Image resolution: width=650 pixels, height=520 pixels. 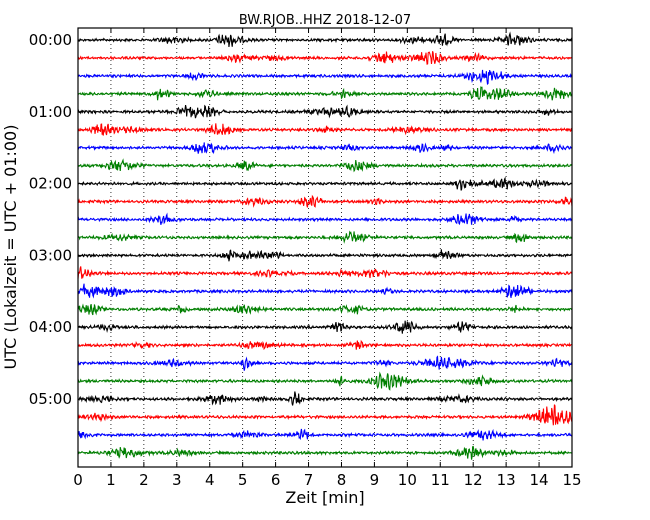 What do you see at coordinates (375, 480) in the screenshot?
I see `x-tick-label: 9` at bounding box center [375, 480].